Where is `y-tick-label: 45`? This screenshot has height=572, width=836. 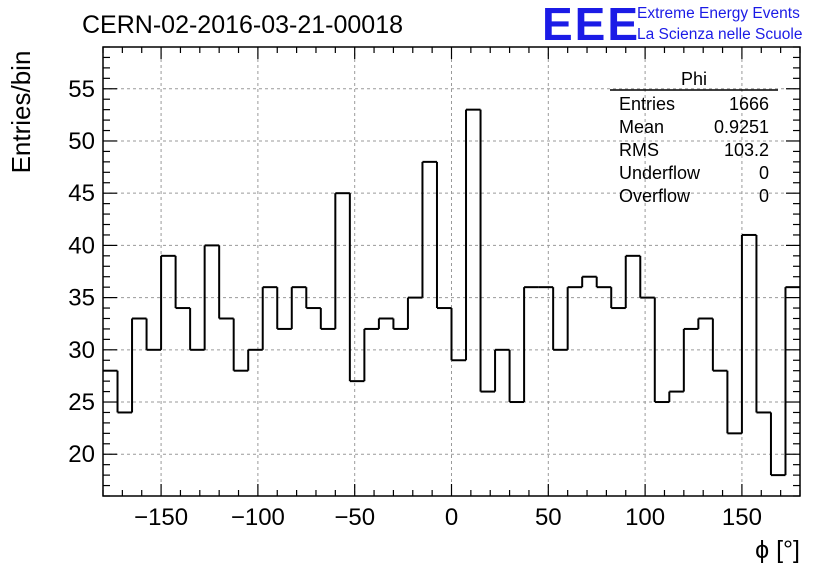
y-tick-label: 45 is located at coordinates (81, 193).